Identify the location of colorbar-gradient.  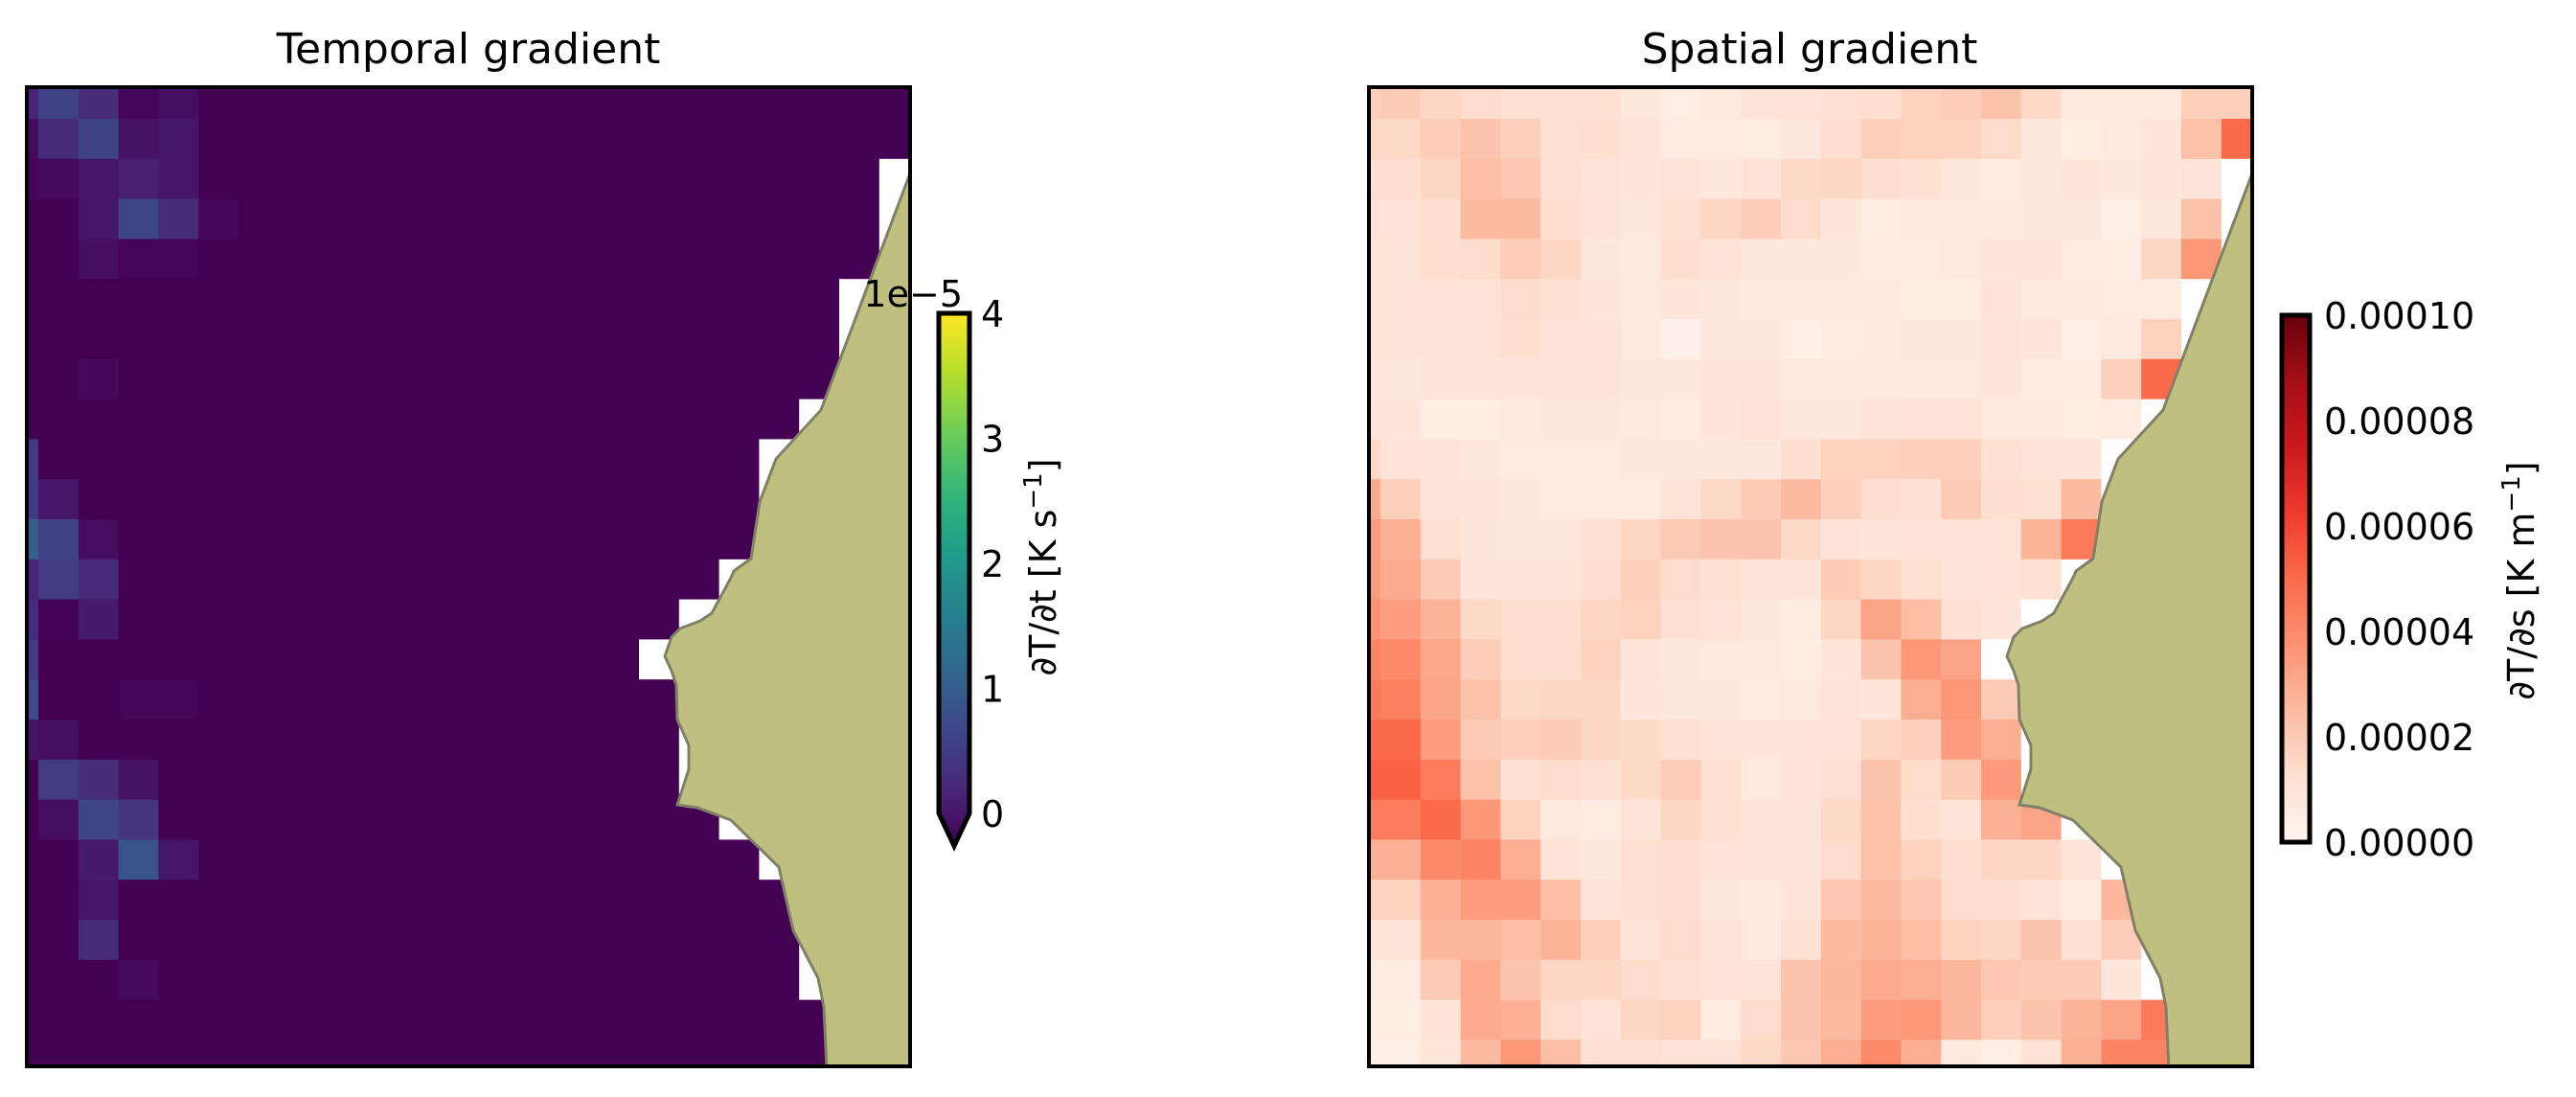
(954, 581).